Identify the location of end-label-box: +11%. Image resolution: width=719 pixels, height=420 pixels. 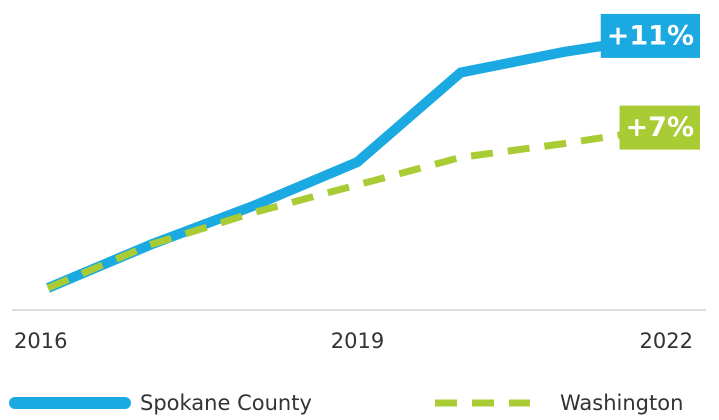
(650, 35).